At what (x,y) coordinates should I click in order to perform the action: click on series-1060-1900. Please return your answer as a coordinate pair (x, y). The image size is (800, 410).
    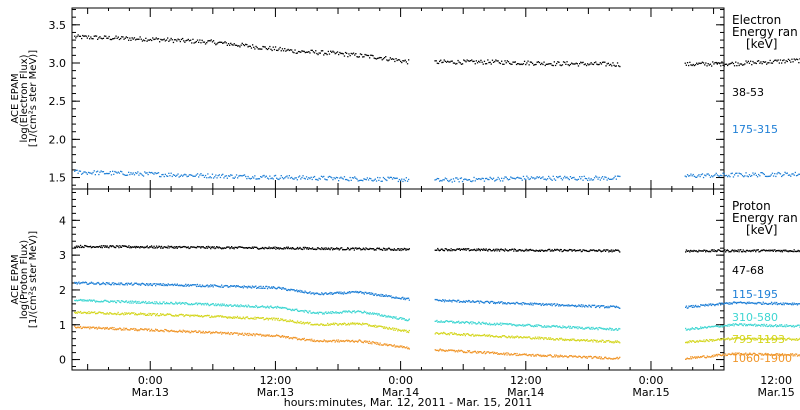
    Looking at the image, I should click on (437, 342).